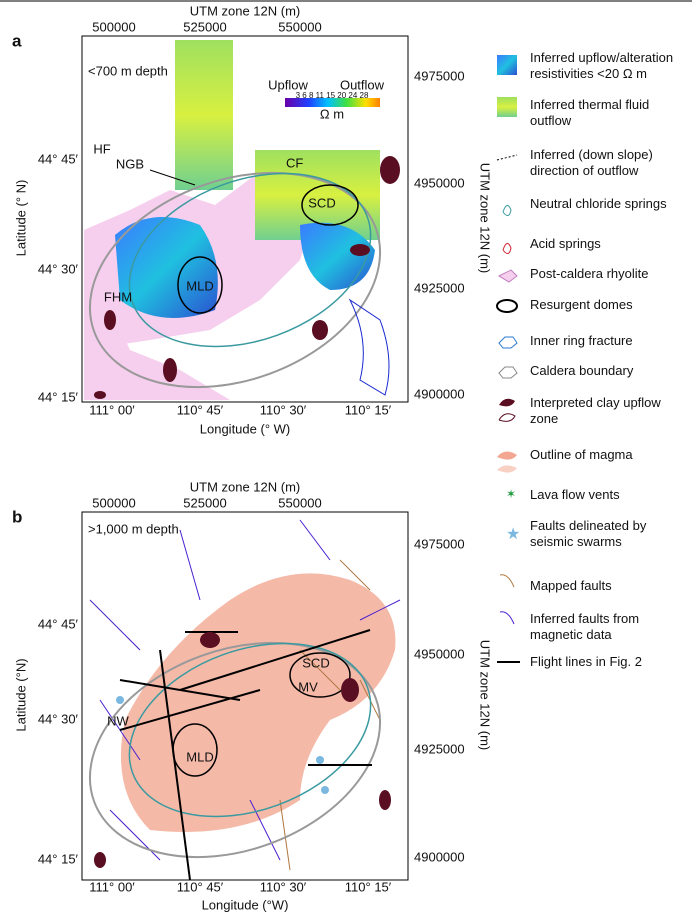 The height and width of the screenshot is (917, 692). I want to click on legend-entry: Mapped faults, so click(571, 585).